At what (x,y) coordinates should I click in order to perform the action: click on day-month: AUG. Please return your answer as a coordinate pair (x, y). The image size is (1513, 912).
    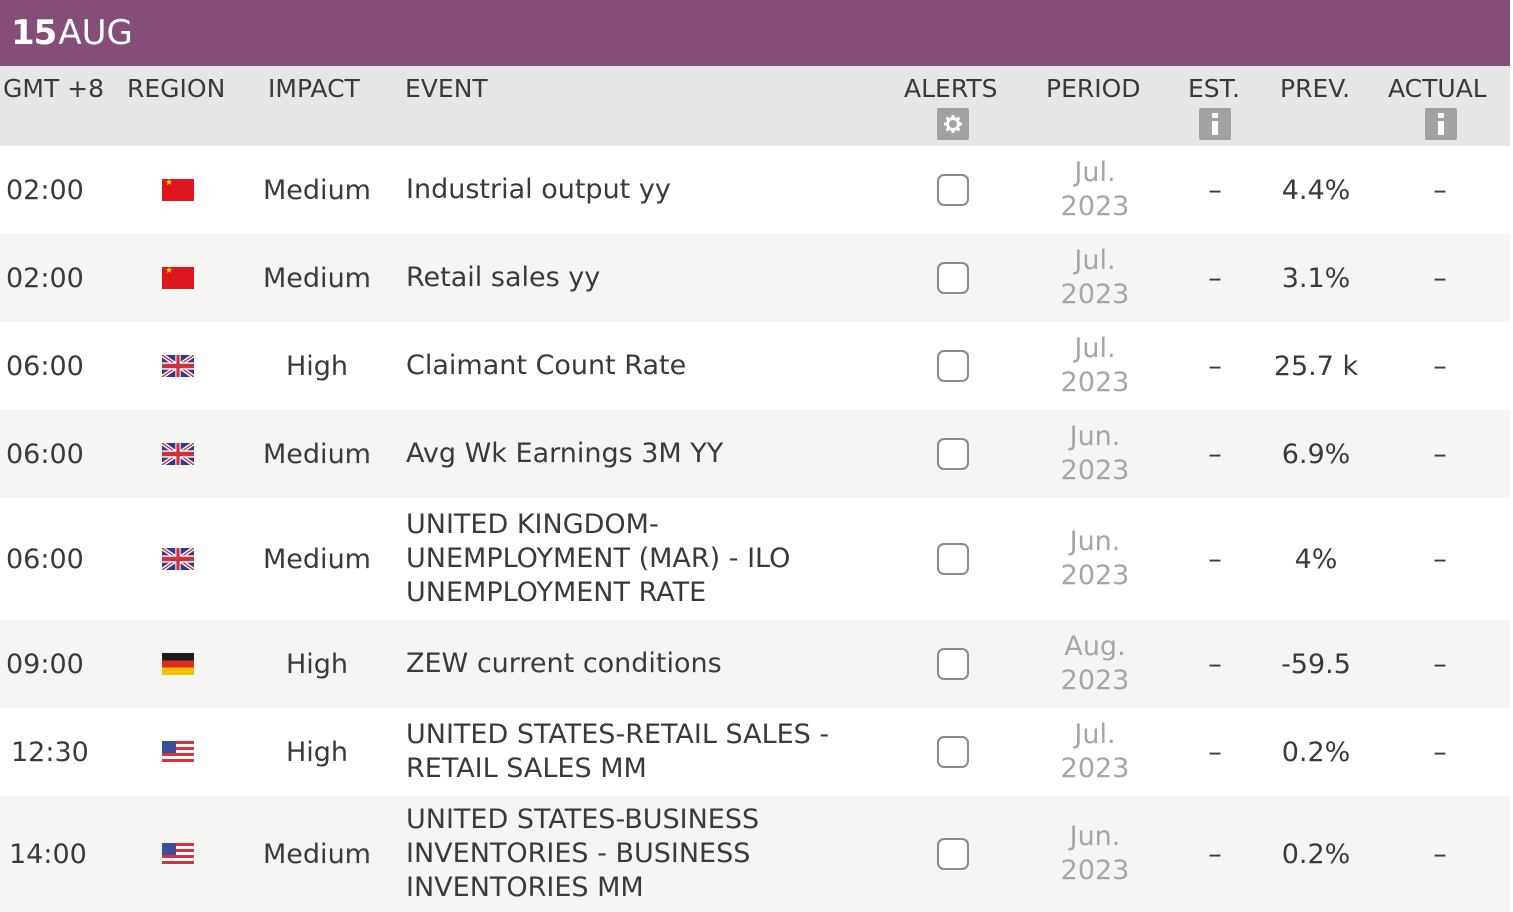
    Looking at the image, I should click on (95, 33).